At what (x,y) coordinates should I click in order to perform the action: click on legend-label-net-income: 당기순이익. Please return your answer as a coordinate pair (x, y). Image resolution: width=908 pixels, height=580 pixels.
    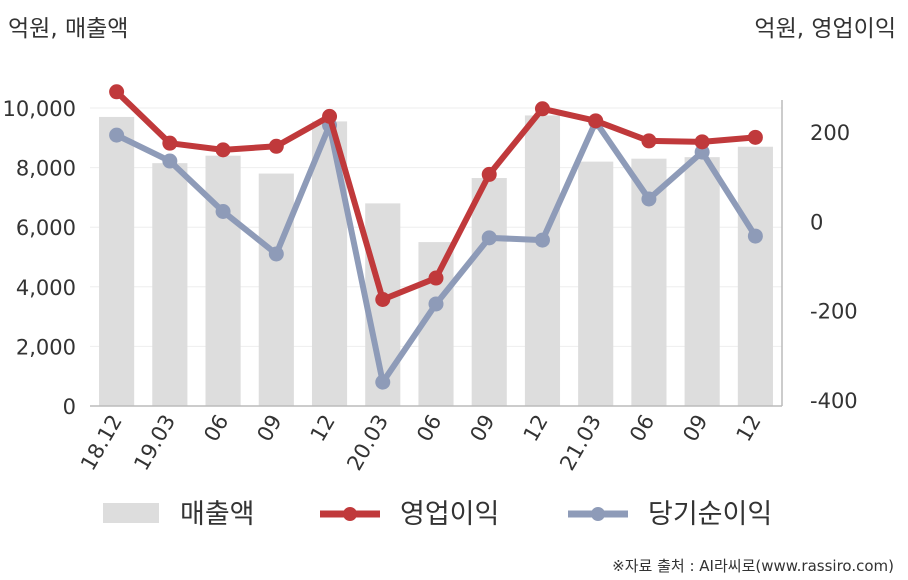
    Looking at the image, I should click on (710, 514).